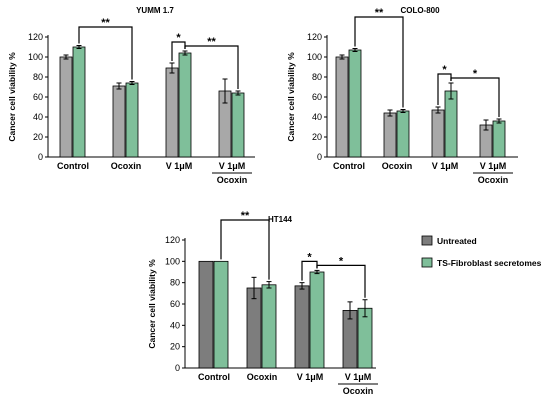 Image resolution: width=550 pixels, height=411 pixels. Describe the element at coordinates (489, 263) in the screenshot. I see `legend-label: TS-Fibroblast secretomes` at that location.